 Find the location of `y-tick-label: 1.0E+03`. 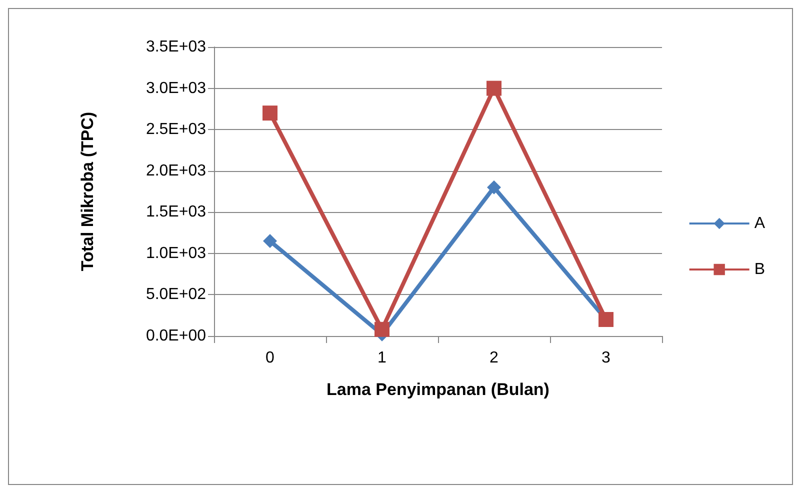

y-tick-label: 1.0E+03 is located at coordinates (176, 253).